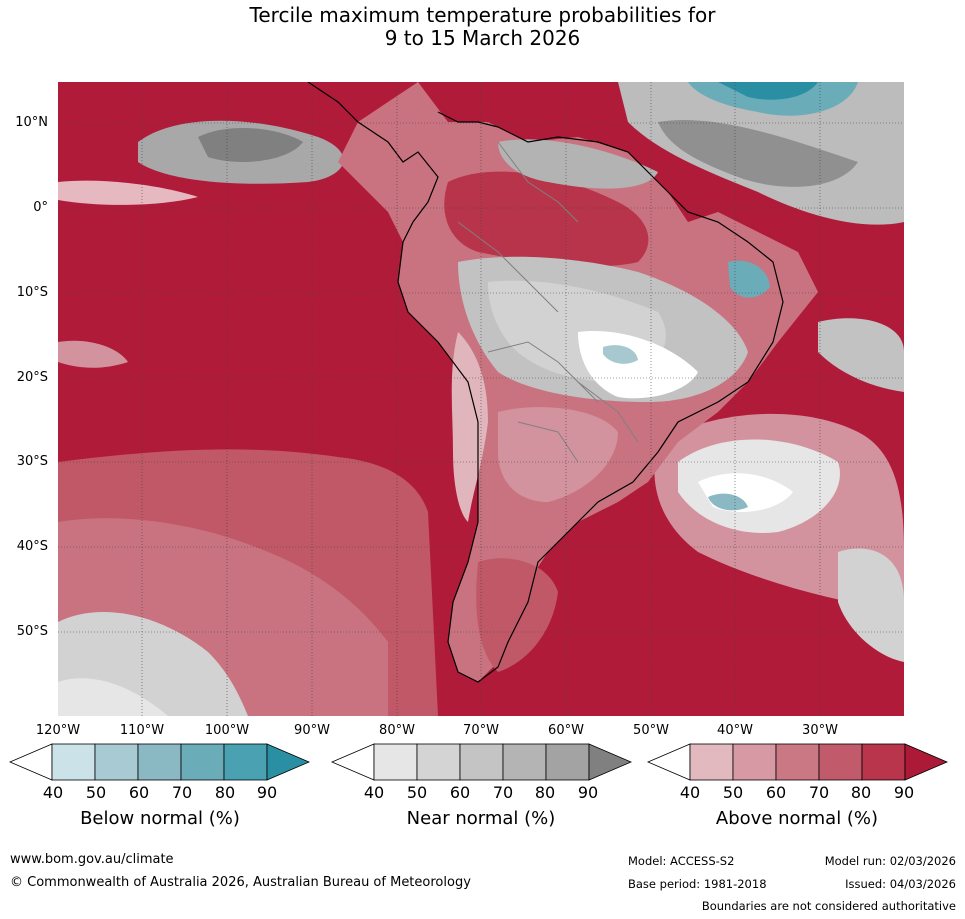 This screenshot has height=919, width=965. Describe the element at coordinates (58, 730) in the screenshot. I see `lon-label-120w: 120°W` at that location.